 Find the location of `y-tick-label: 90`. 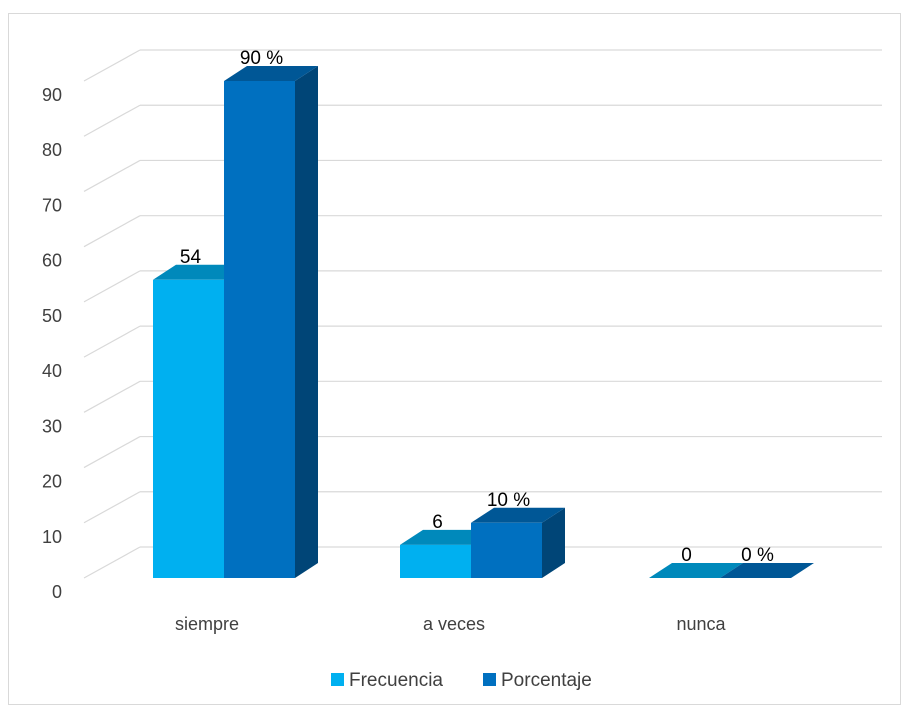

y-tick-label: 90 is located at coordinates (52, 95).